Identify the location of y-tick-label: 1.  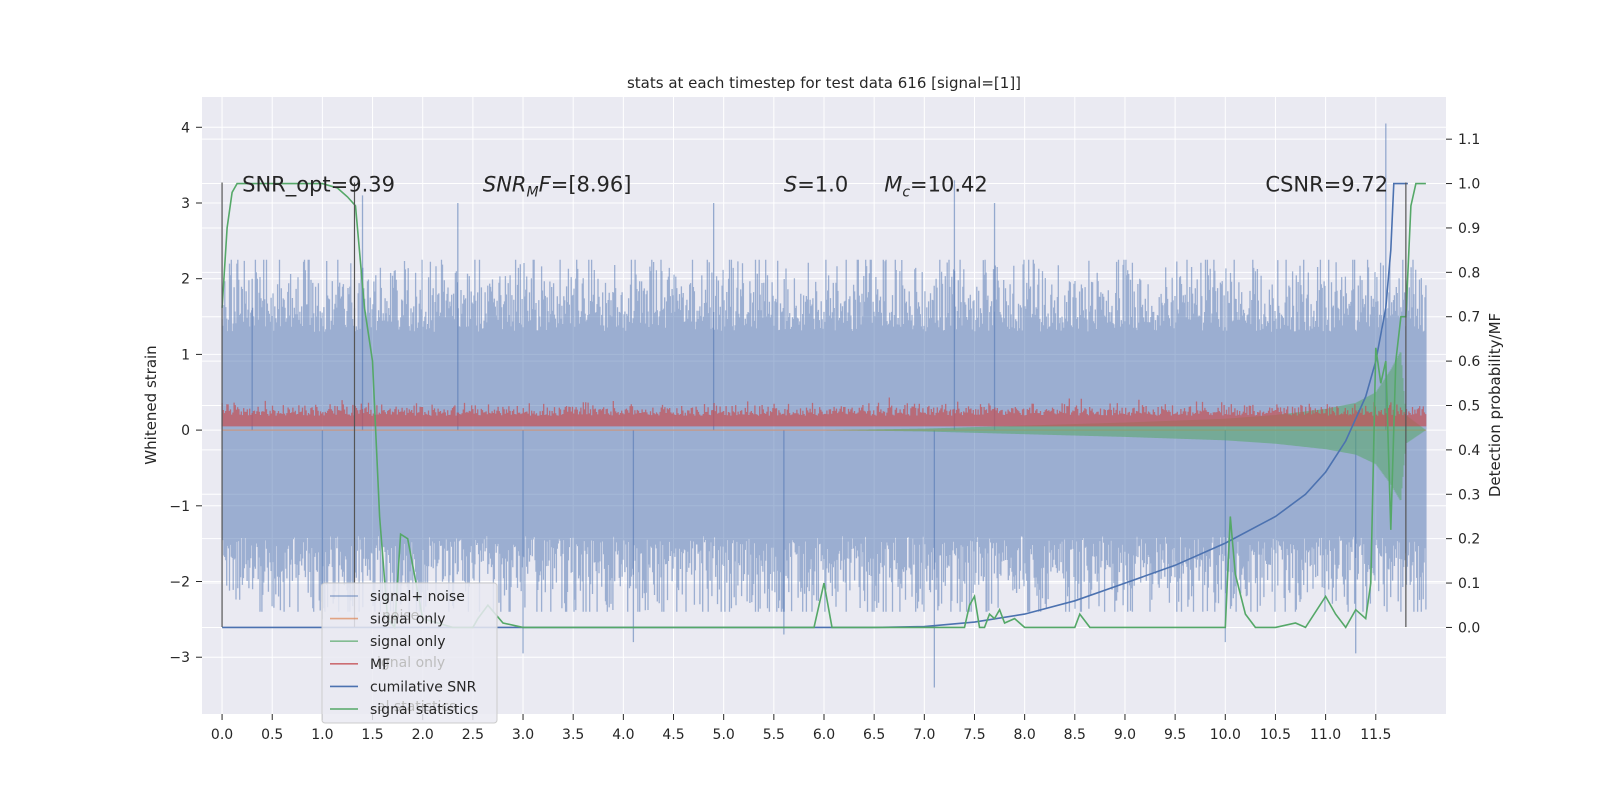
(185, 355).